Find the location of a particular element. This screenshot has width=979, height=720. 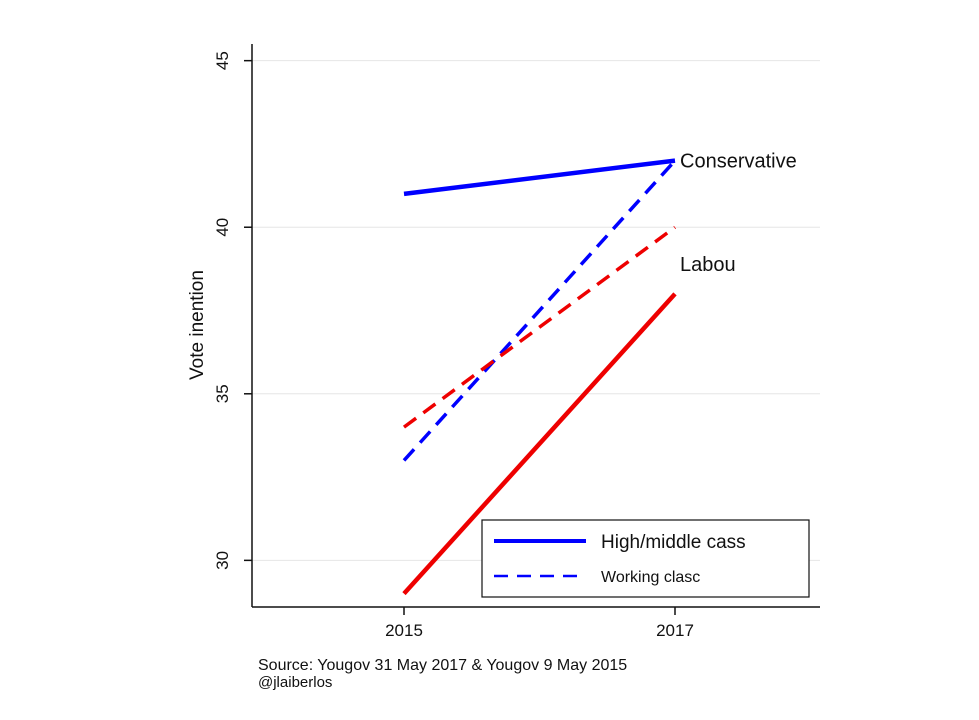

x-tick-label-2015: 2015 is located at coordinates (404, 630).